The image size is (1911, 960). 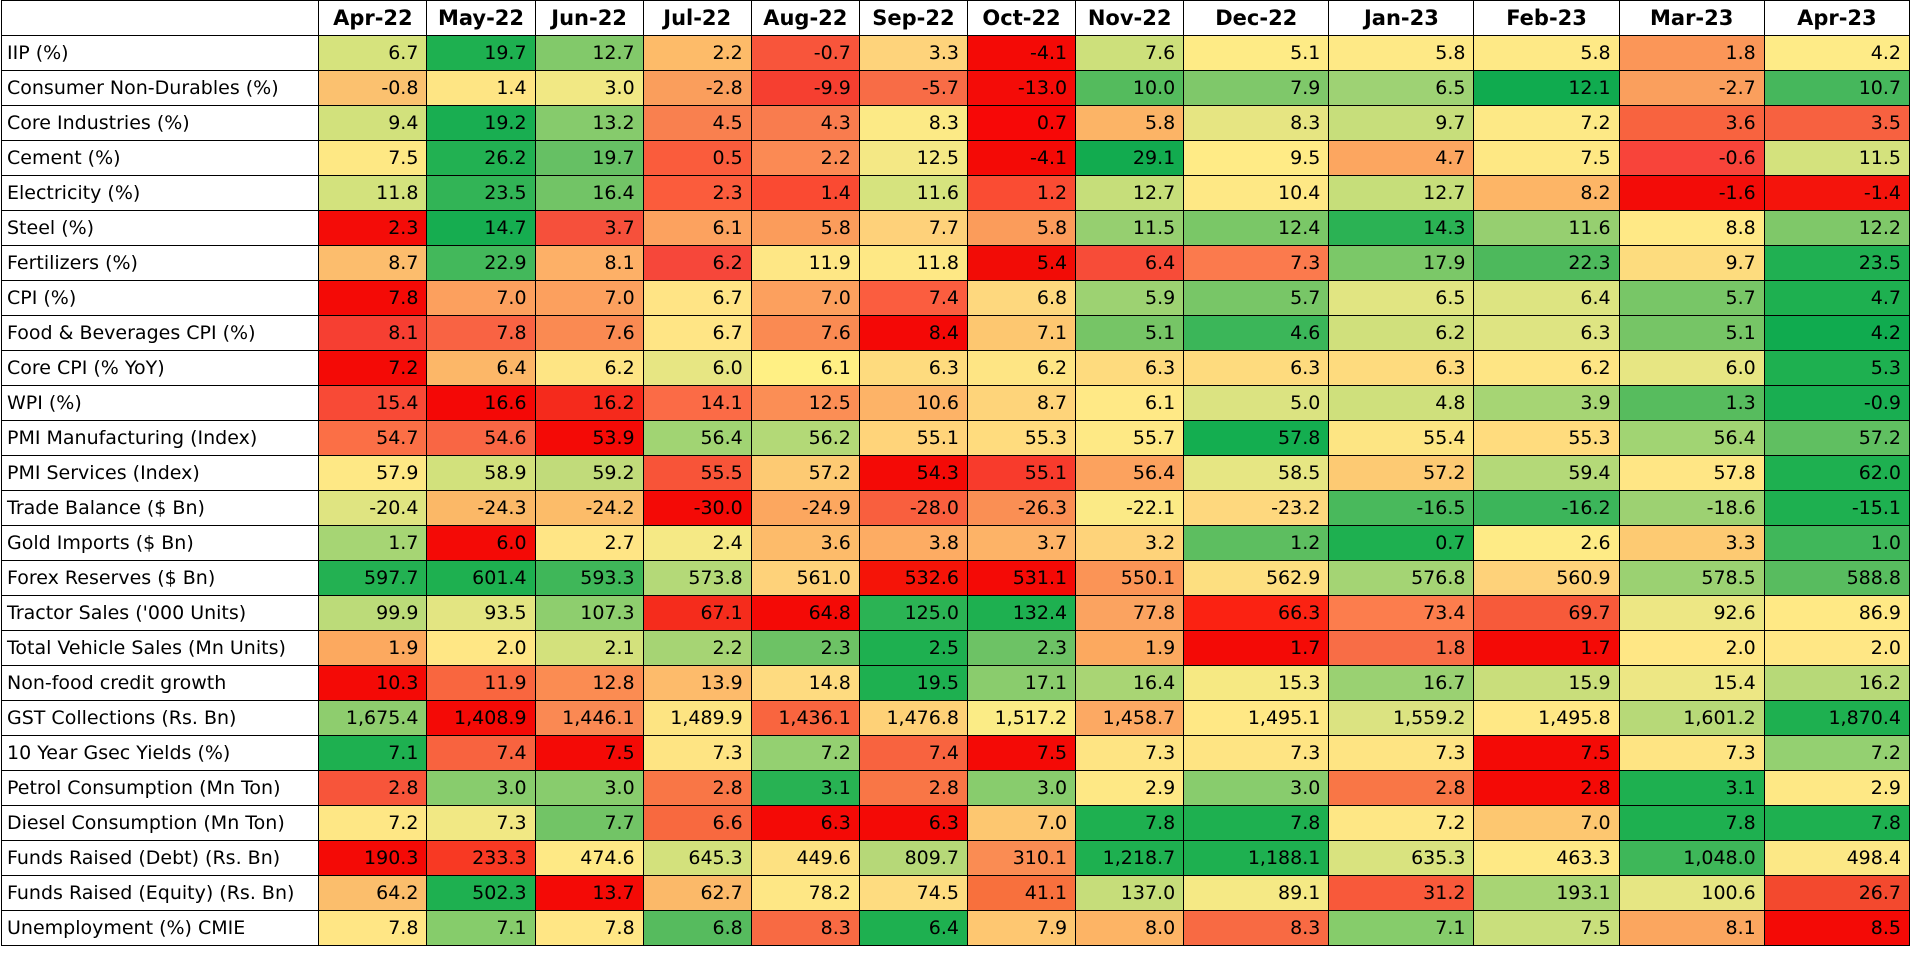 I want to click on heatmap-cell: 8.0, so click(x=1130, y=928).